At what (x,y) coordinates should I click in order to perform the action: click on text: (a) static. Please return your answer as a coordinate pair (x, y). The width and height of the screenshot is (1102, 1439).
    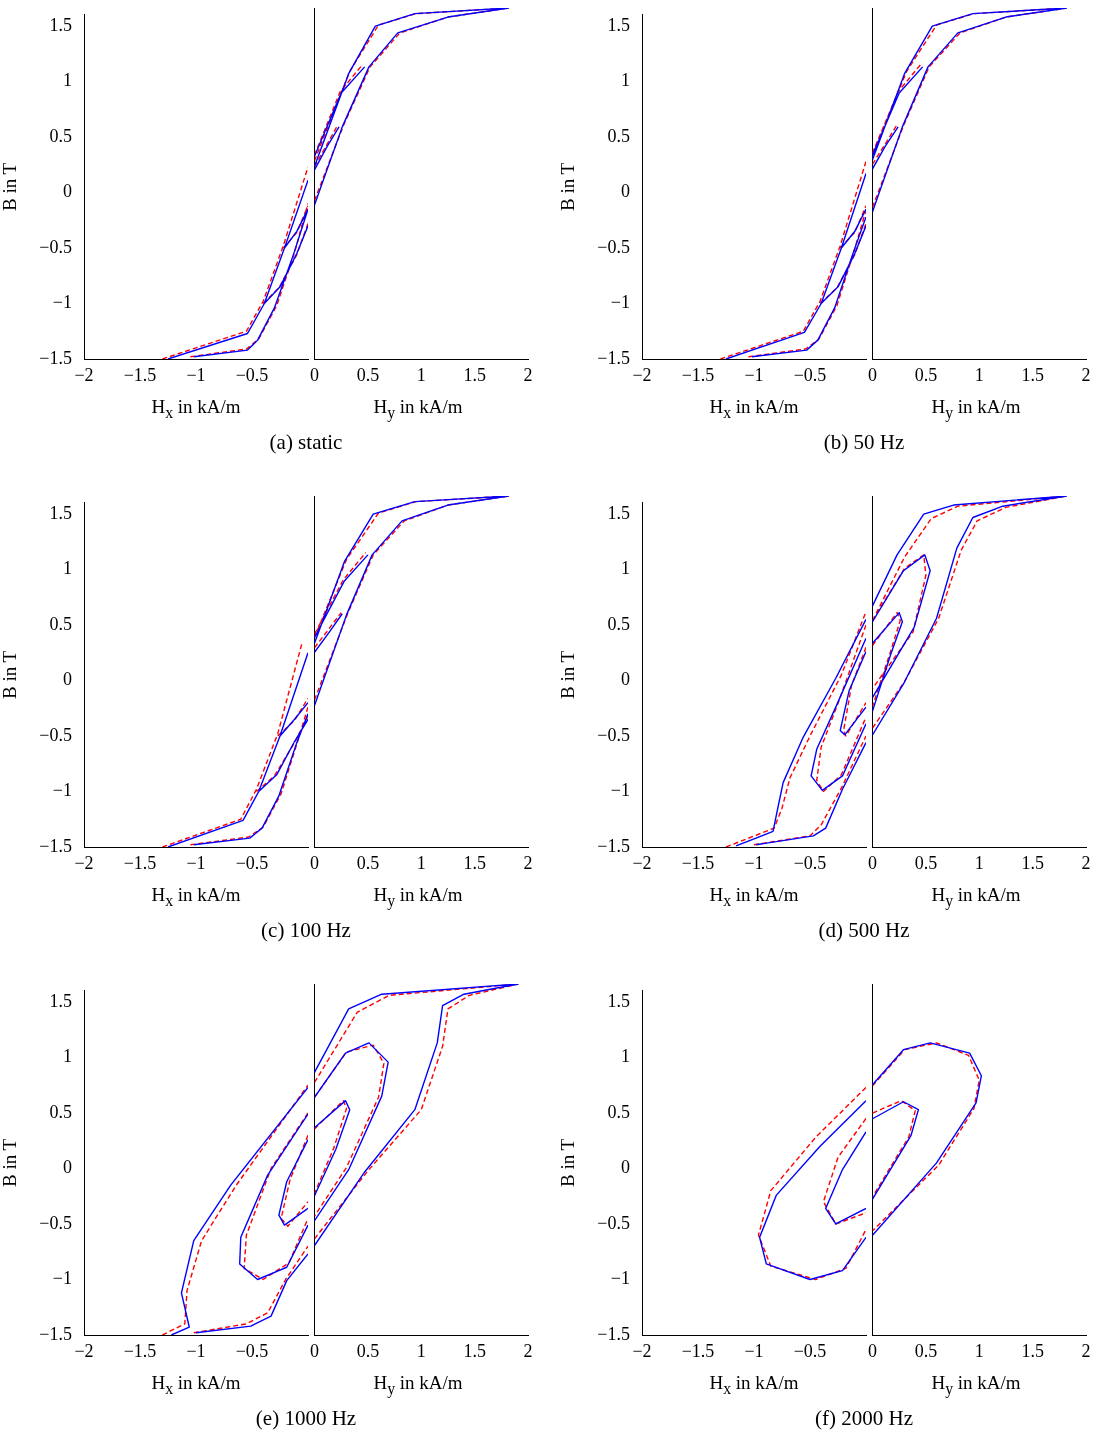
    Looking at the image, I should click on (306, 442).